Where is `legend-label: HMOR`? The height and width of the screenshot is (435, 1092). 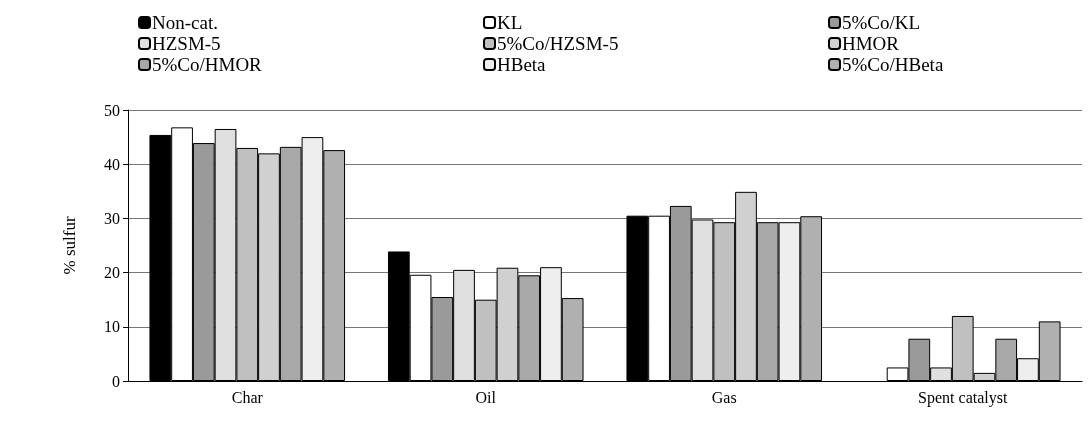 legend-label: HMOR is located at coordinates (871, 43).